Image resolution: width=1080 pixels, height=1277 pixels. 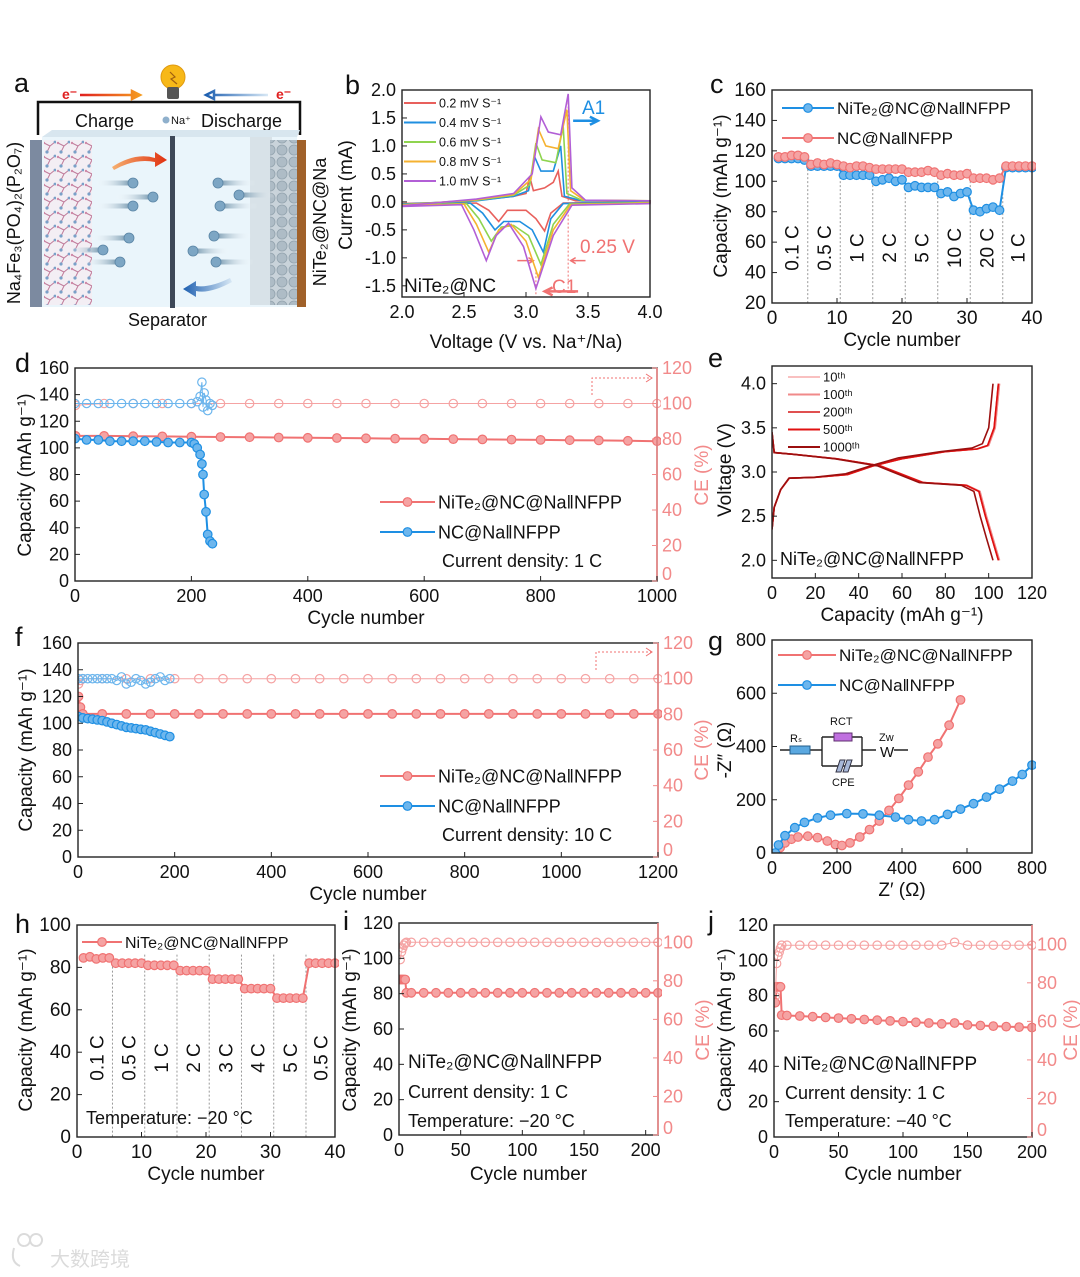 What do you see at coordinates (923, 248) in the screenshot?
I see `rate-label: 5 C` at bounding box center [923, 248].